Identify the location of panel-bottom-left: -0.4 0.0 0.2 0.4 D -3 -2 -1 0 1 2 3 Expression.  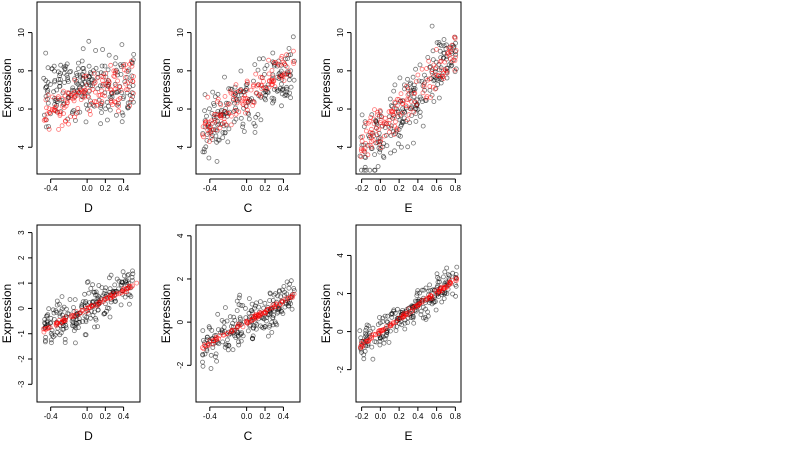
(70, 333).